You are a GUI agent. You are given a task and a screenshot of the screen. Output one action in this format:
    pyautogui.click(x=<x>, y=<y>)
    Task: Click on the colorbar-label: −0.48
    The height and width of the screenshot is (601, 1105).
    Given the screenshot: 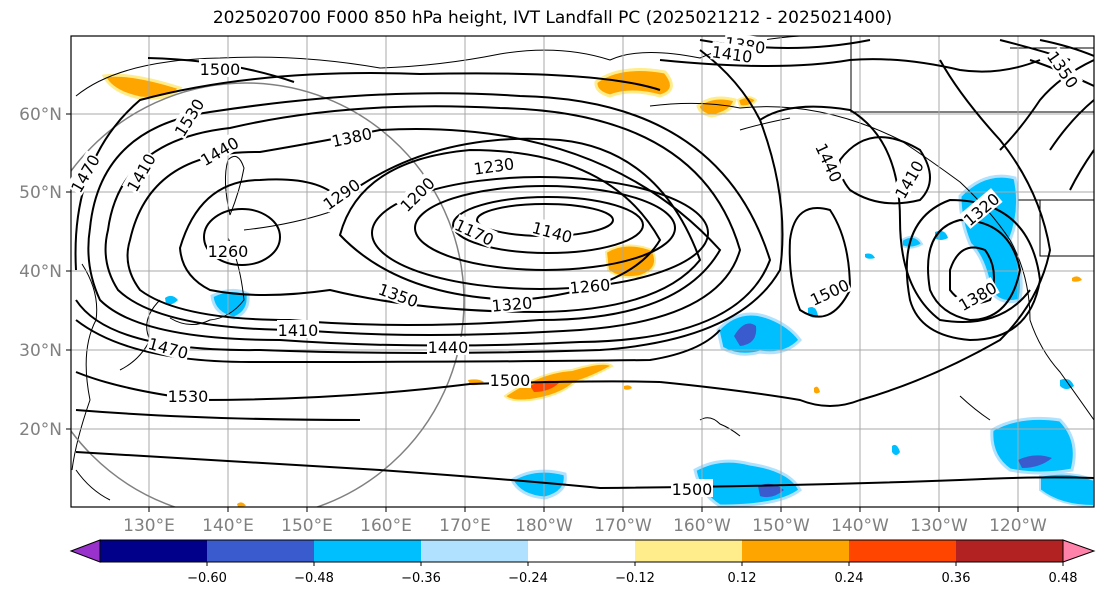 What is the action you would take?
    pyautogui.click(x=314, y=578)
    